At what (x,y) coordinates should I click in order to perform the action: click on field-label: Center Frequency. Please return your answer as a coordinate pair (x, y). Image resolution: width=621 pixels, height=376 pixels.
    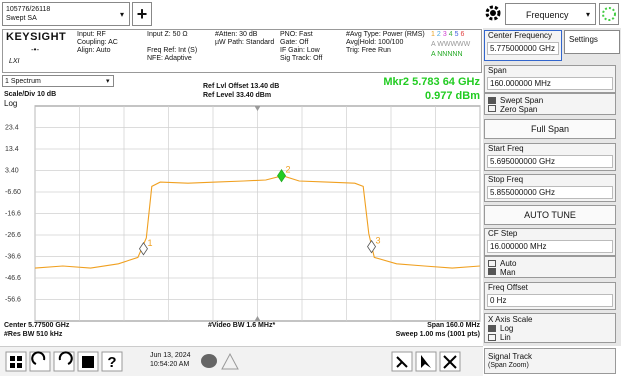
    Looking at the image, I should click on (520, 35).